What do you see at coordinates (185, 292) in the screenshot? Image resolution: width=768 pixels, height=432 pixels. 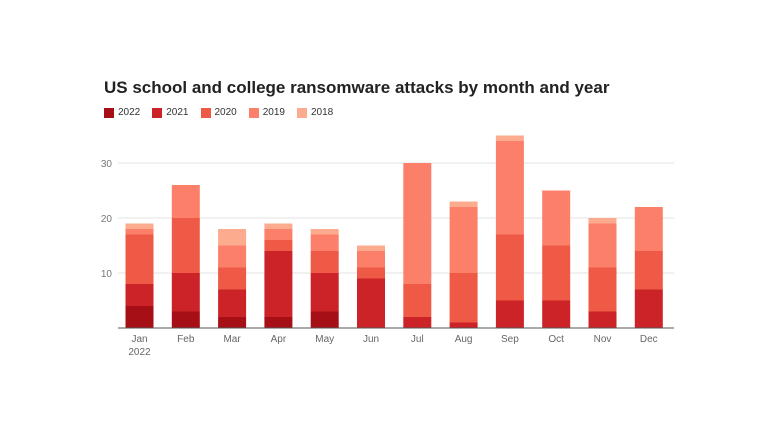 I see `bar-segment-feb-2021` at bounding box center [185, 292].